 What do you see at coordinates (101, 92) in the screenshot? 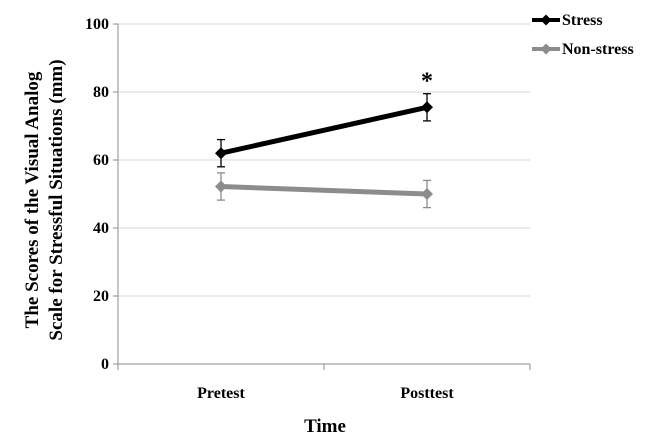
I see `y-tick-label: 80` at bounding box center [101, 92].